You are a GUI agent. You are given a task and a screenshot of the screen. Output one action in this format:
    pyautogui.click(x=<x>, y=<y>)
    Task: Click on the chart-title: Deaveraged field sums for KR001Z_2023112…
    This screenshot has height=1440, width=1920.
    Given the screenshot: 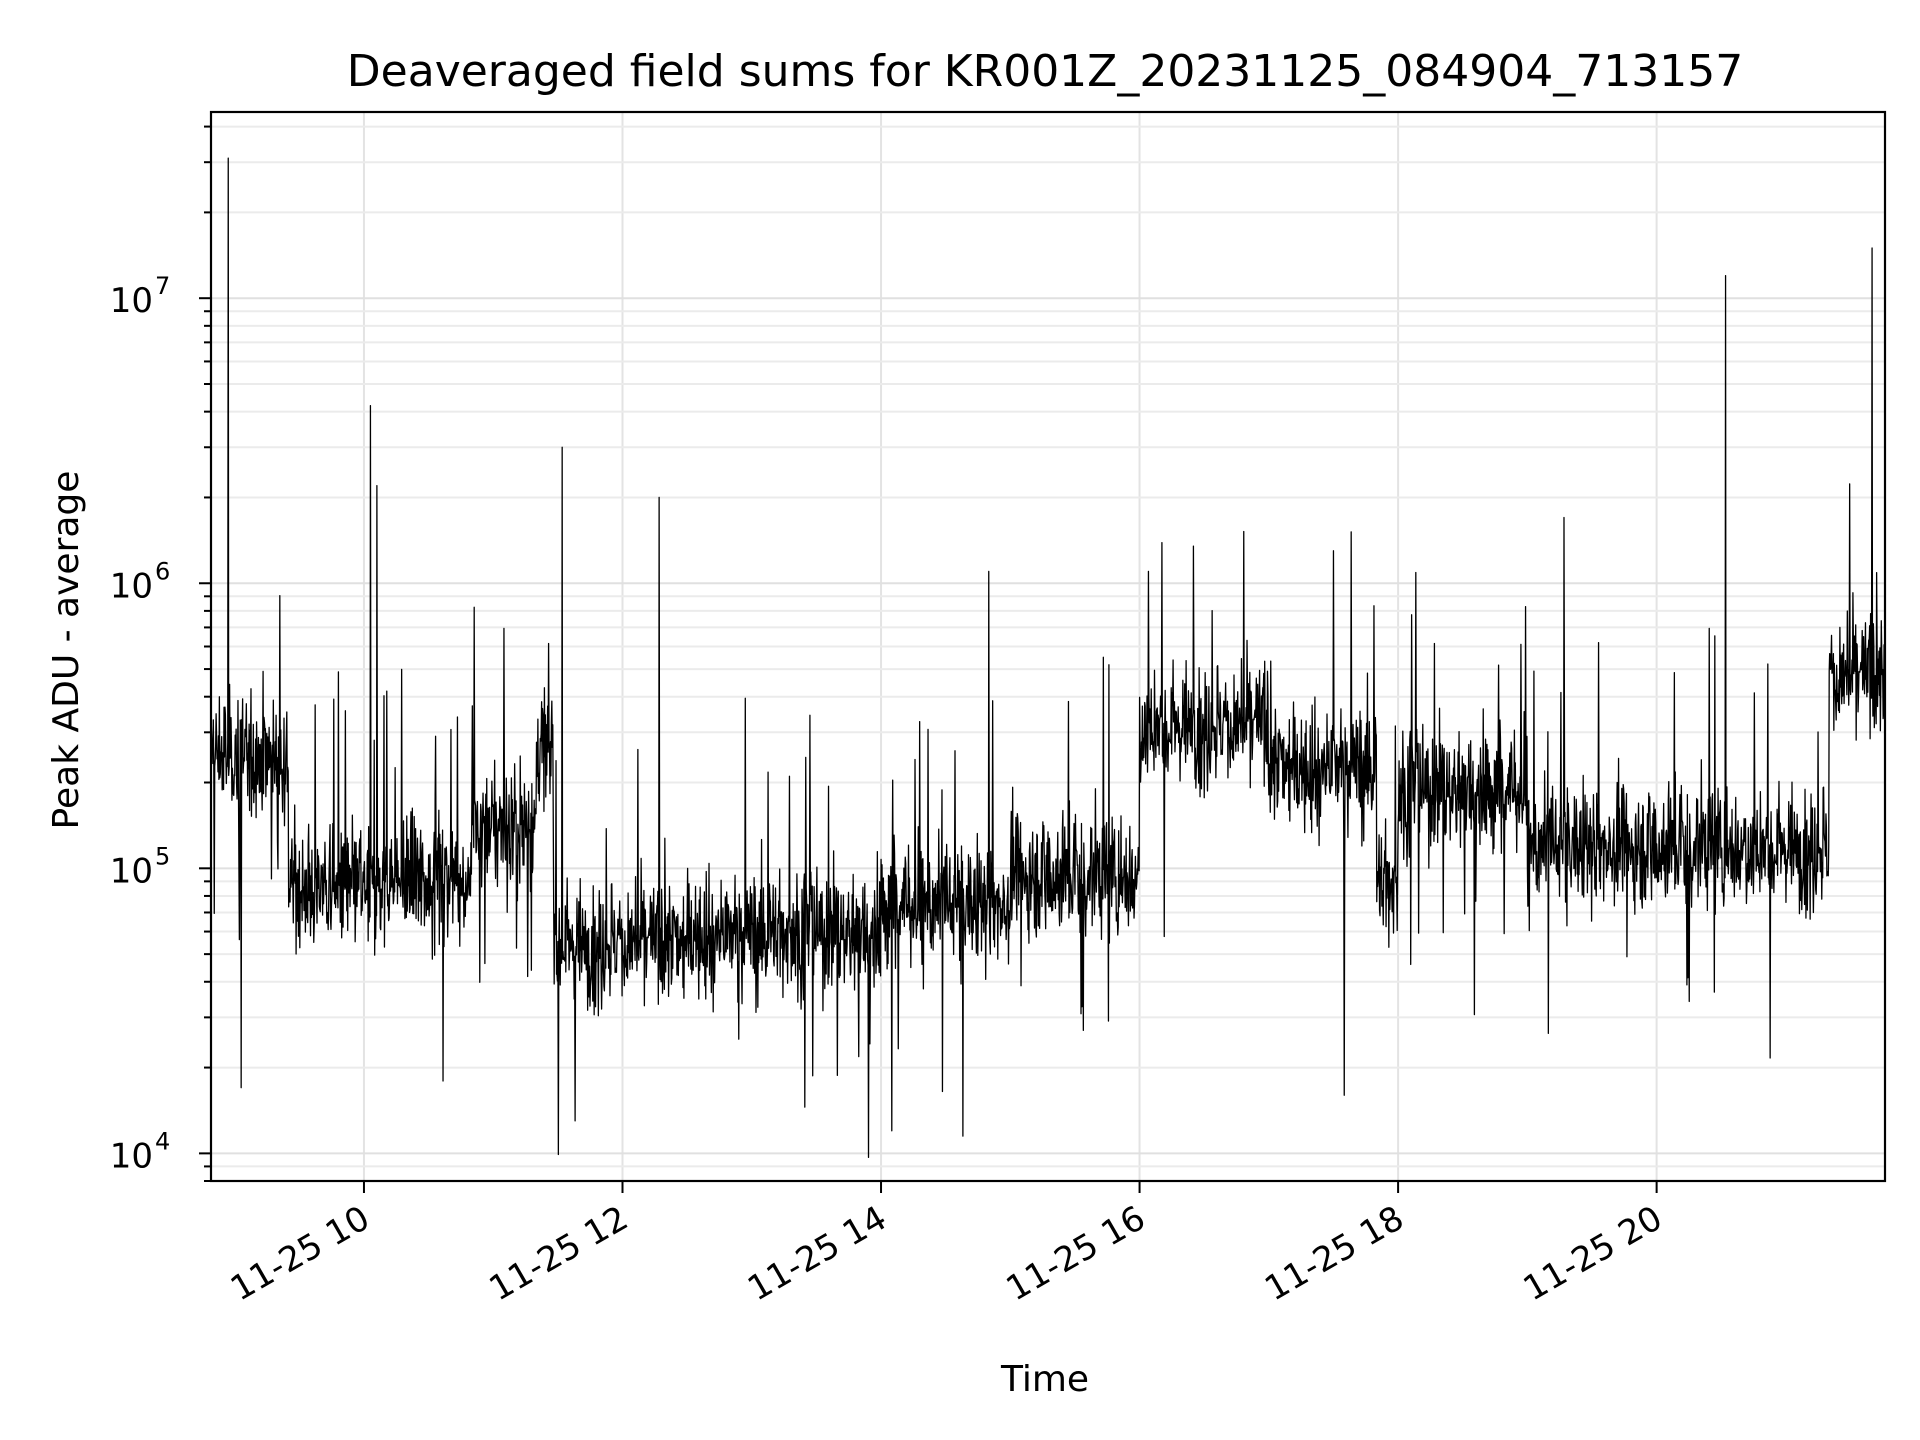 What is the action you would take?
    pyautogui.click(x=1045, y=71)
    